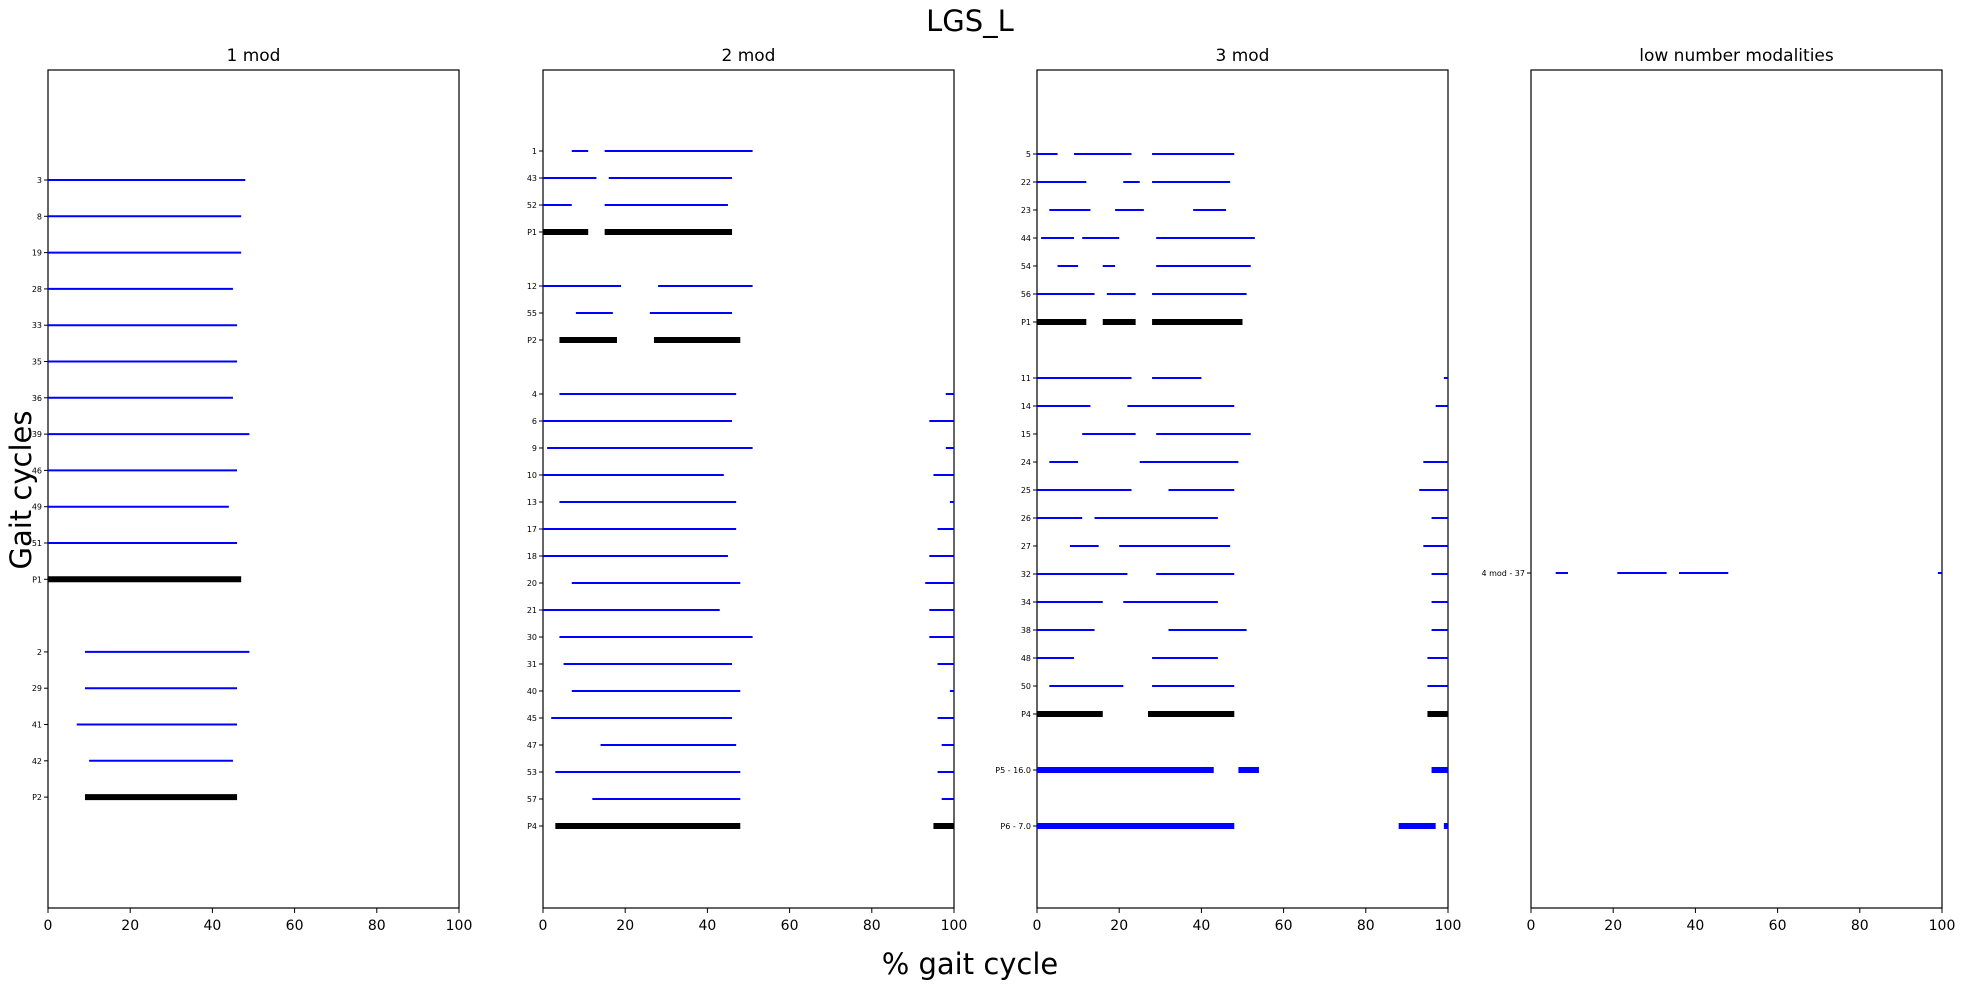 Image resolution: width=1964 pixels, height=990 pixels. I want to click on panel-title: 3 mod, so click(1243, 56).